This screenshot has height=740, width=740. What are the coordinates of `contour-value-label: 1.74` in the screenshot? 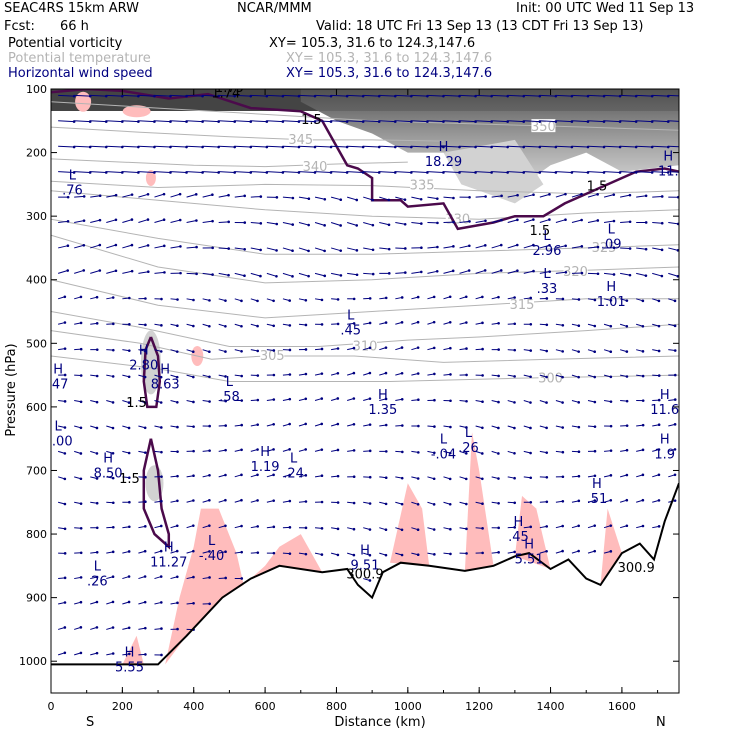 It's located at (225, 93).